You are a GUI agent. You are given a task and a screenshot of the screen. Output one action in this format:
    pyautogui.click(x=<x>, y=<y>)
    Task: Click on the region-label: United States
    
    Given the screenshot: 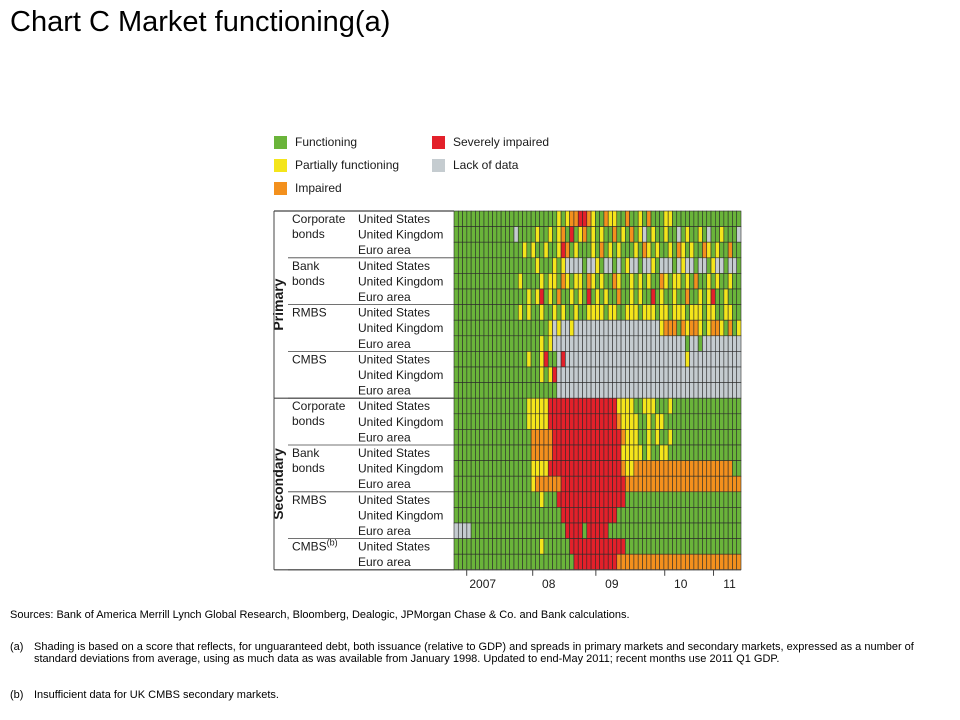 What is the action you would take?
    pyautogui.click(x=394, y=500)
    